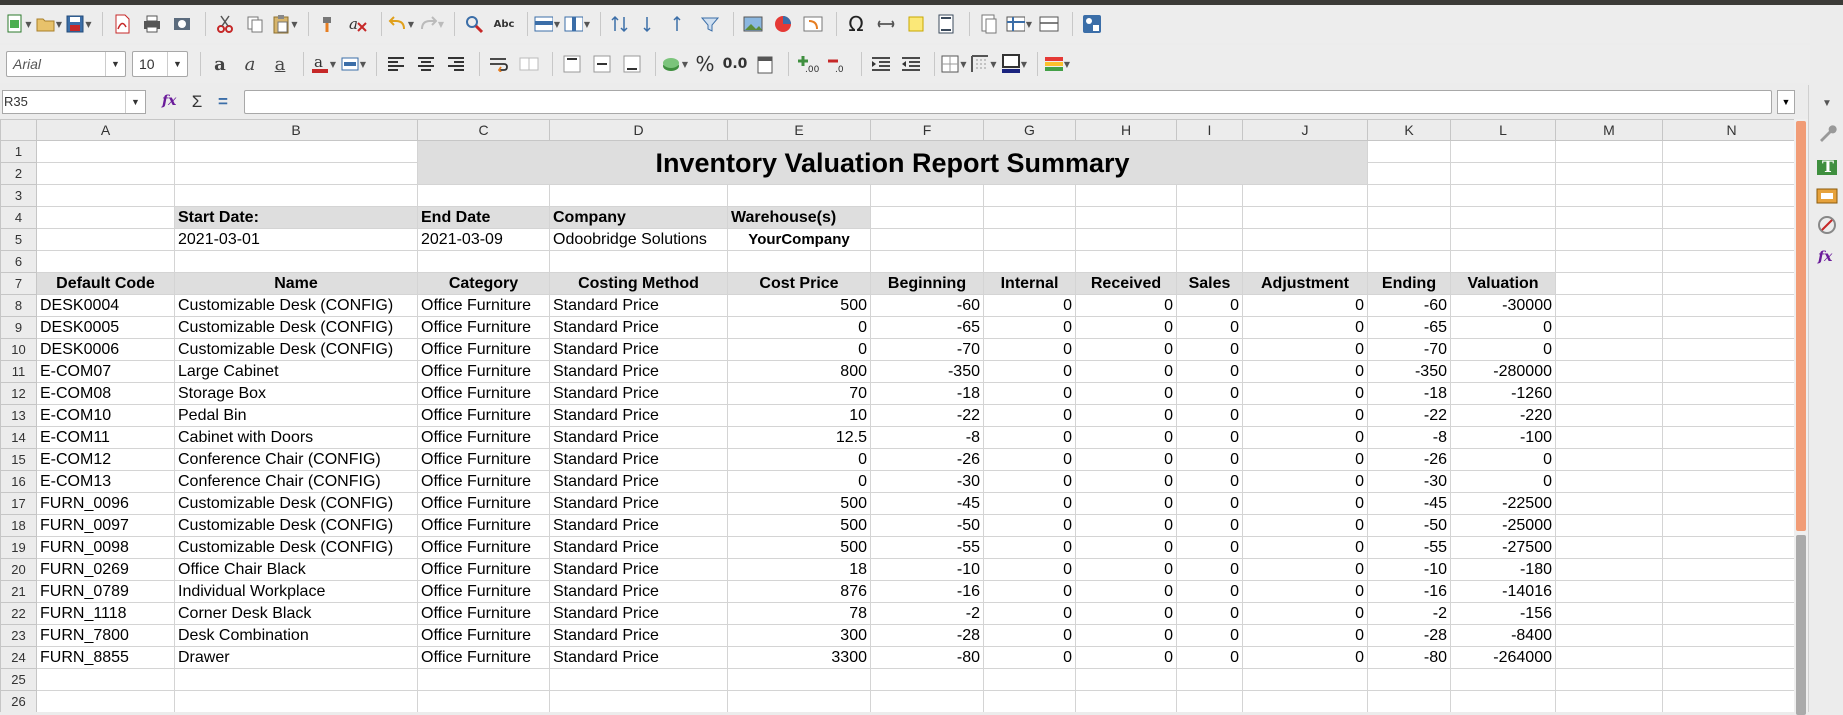 Image resolution: width=1843 pixels, height=715 pixels. Describe the element at coordinates (989, 24) in the screenshot. I see `define-print-area-icon` at that location.